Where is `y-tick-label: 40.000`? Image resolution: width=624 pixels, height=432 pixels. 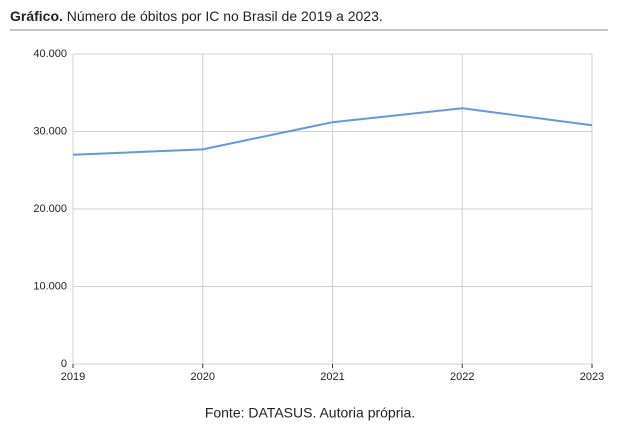 y-tick-label: 40.000 is located at coordinates (50, 54).